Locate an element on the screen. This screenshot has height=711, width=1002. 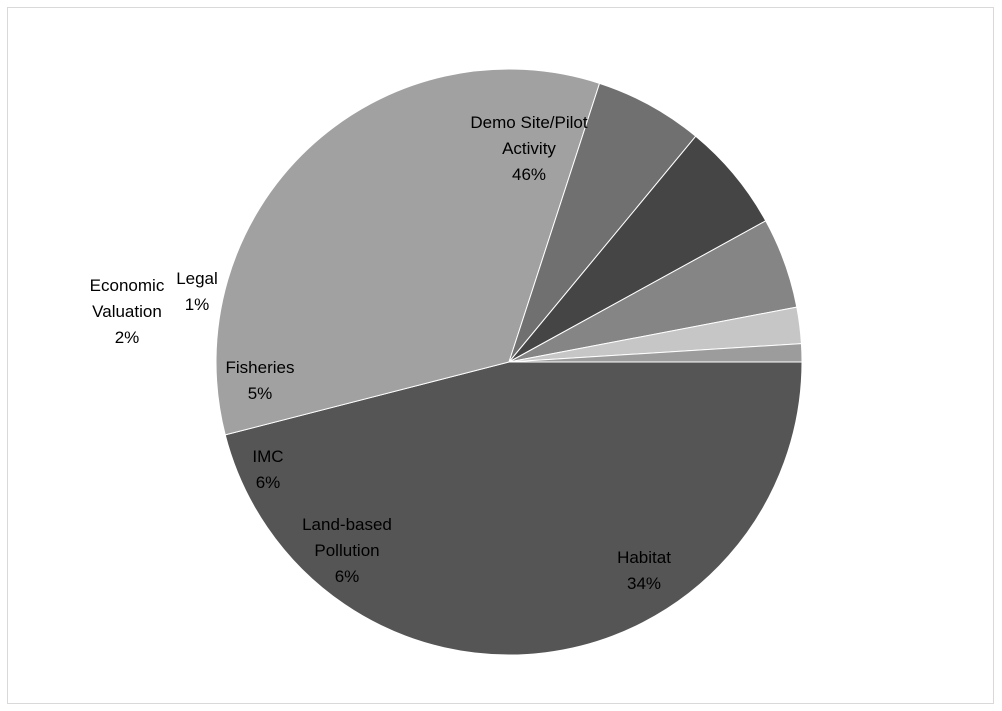
slice-label: Legal 1% is located at coordinates (197, 291).